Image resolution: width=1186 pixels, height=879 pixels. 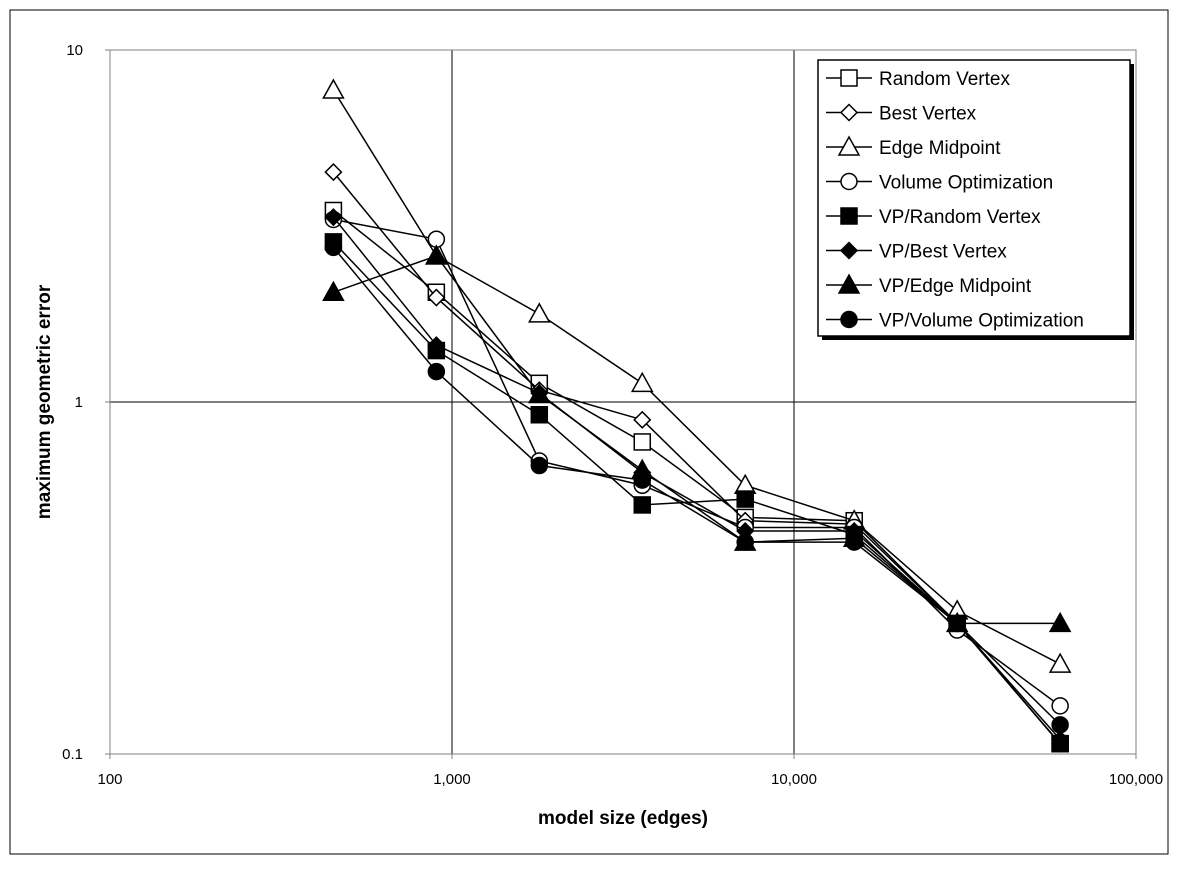 I want to click on data-point-volume-optimization, so click(x=1060, y=706).